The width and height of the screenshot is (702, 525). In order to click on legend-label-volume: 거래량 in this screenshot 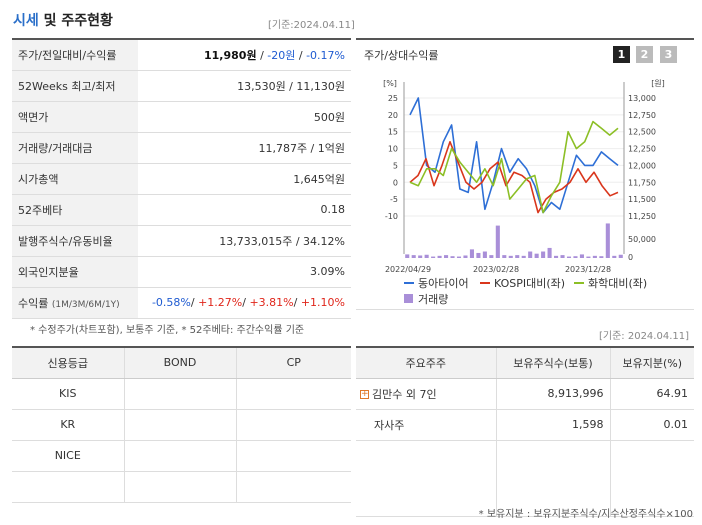, I will do `click(433, 299)`.